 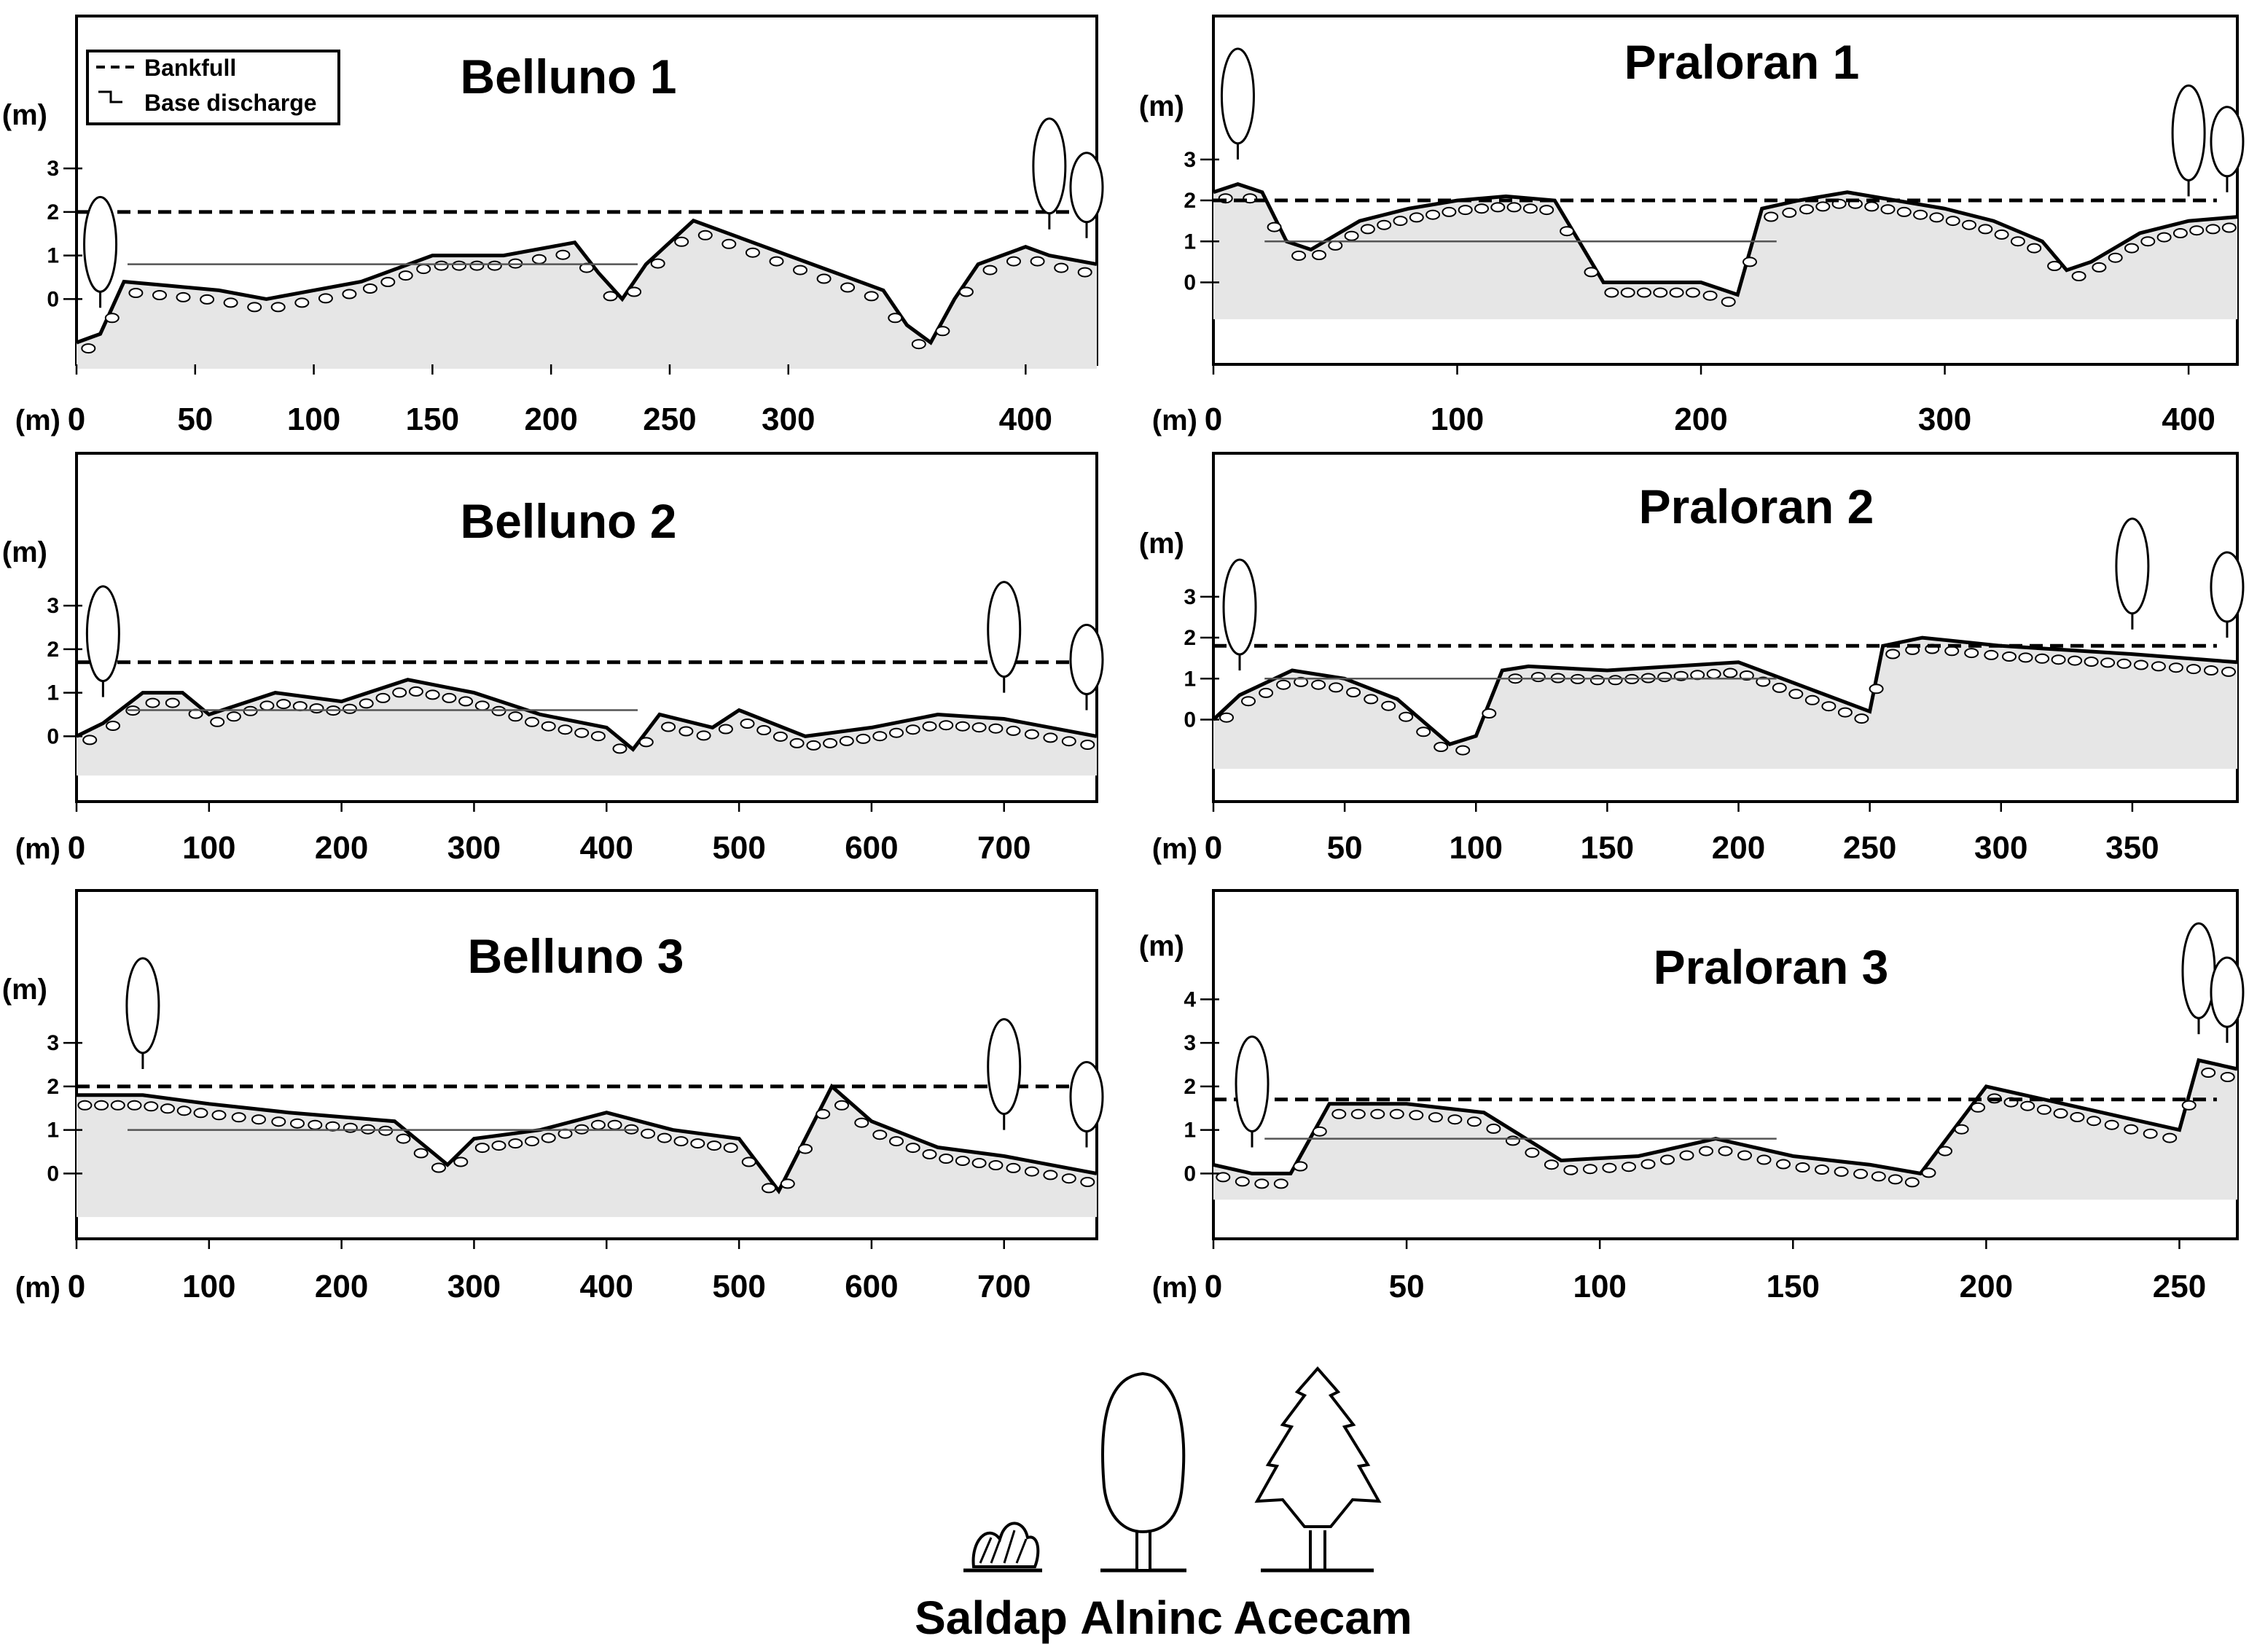 What do you see at coordinates (230, 103) in the screenshot?
I see `legend-base-discharge-label: Base discharge` at bounding box center [230, 103].